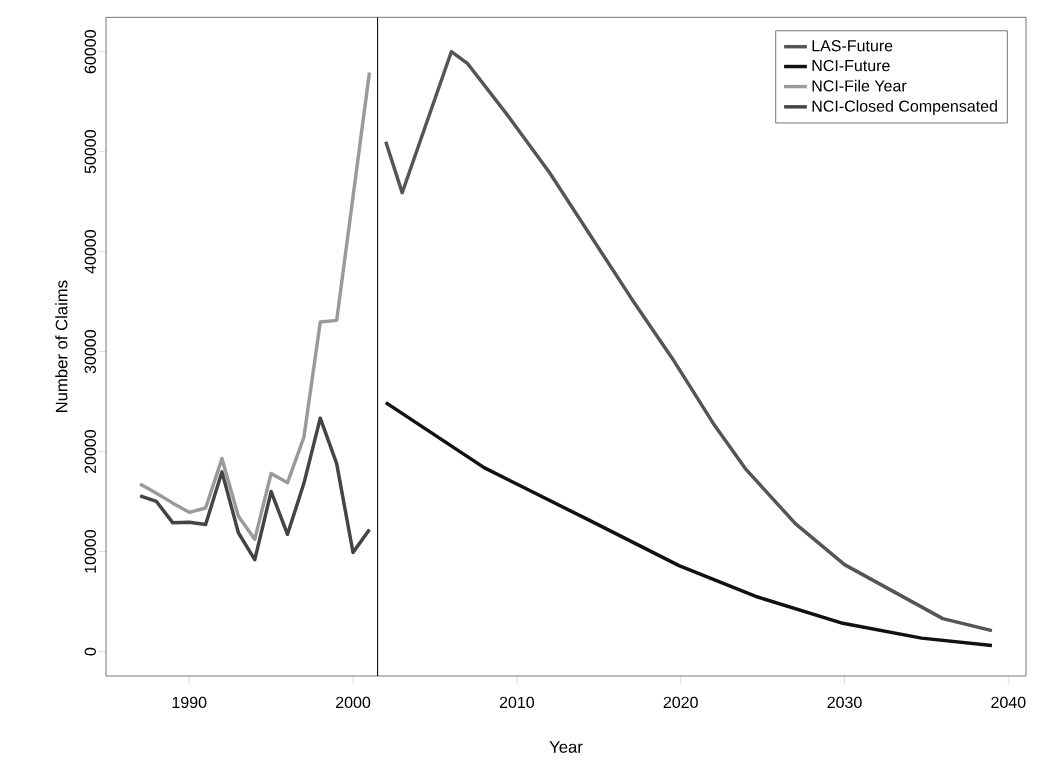  Describe the element at coordinates (90, 52) in the screenshot. I see `y-tick-label: 60000` at that location.